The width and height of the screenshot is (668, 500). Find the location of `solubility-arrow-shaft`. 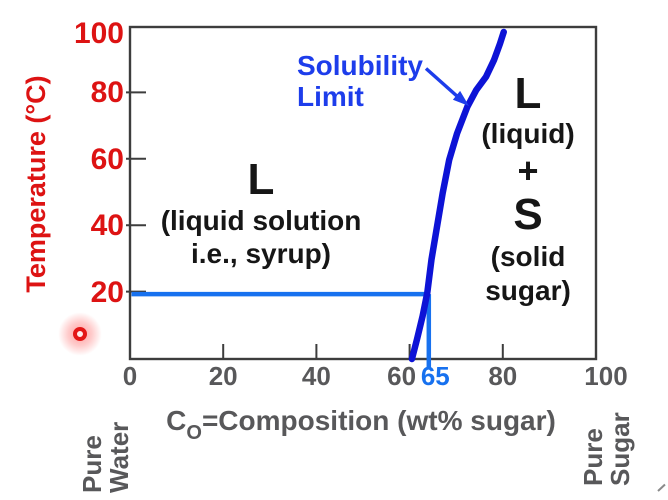

solubility-arrow-shaft is located at coordinates (442, 83).